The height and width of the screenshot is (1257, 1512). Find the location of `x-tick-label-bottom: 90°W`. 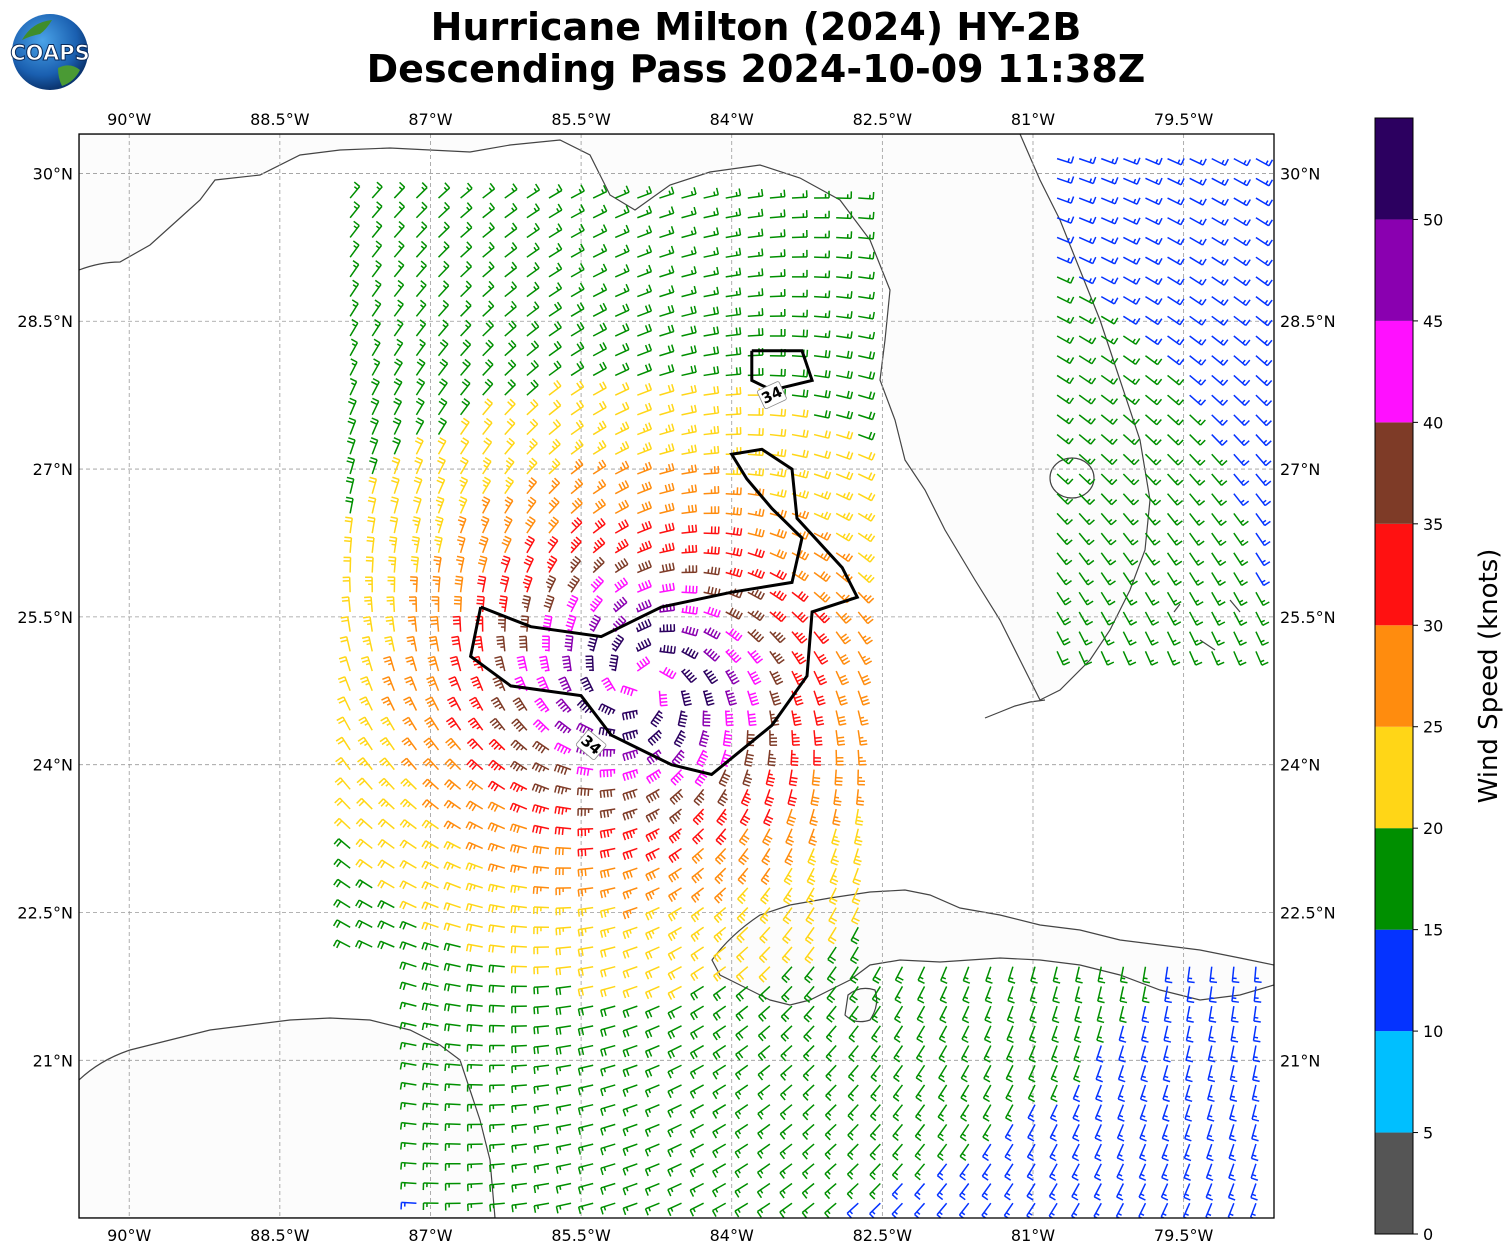

x-tick-label-bottom: 90°W is located at coordinates (129, 1235).